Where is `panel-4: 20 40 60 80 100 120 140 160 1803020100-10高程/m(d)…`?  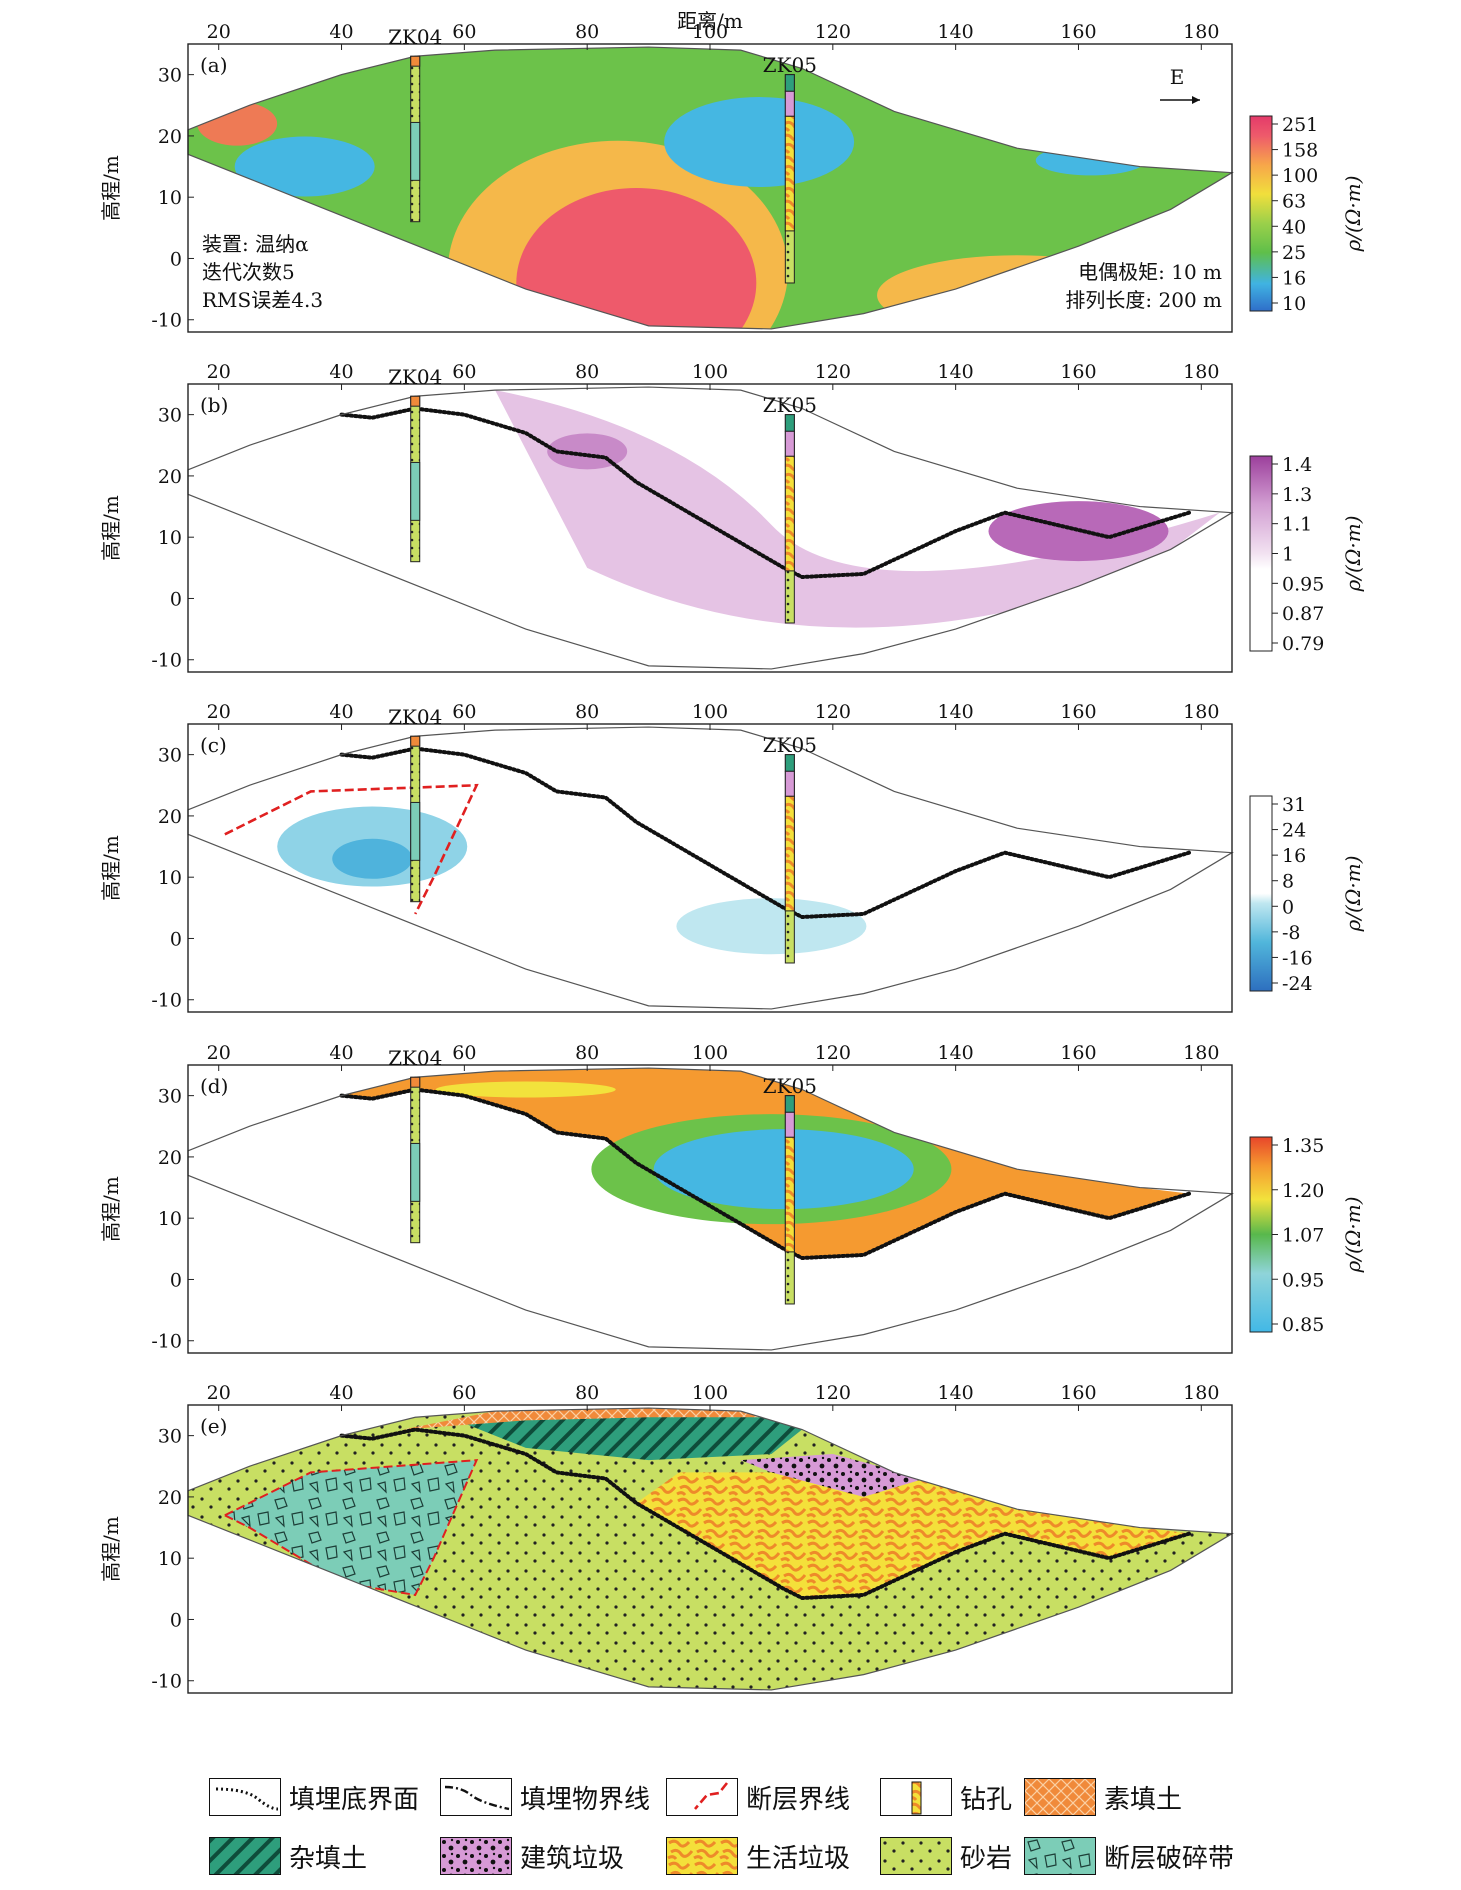 panel-4: 20 40 60 80 100 120 140 160 1803020100-10高程/m(d)… is located at coordinates (732, 1198).